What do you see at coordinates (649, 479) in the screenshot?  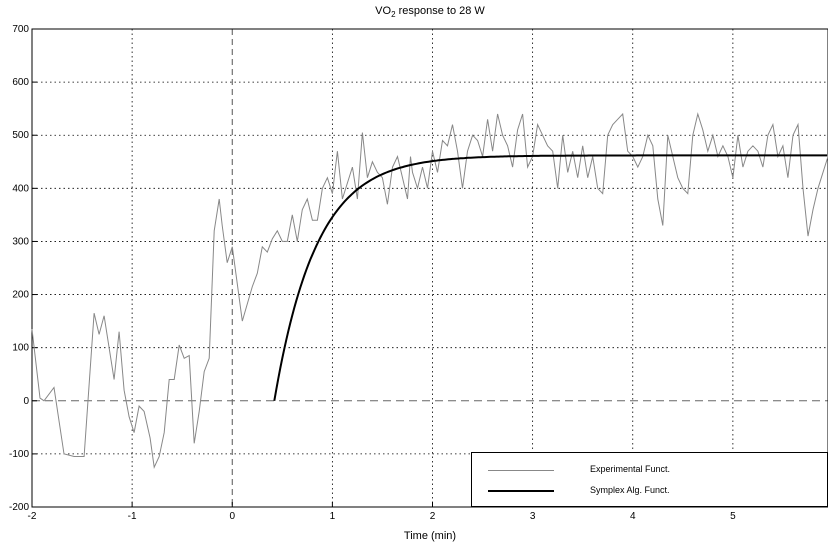 I see `legend: Experimental Funct. Symplex Alg. Funct.` at bounding box center [649, 479].